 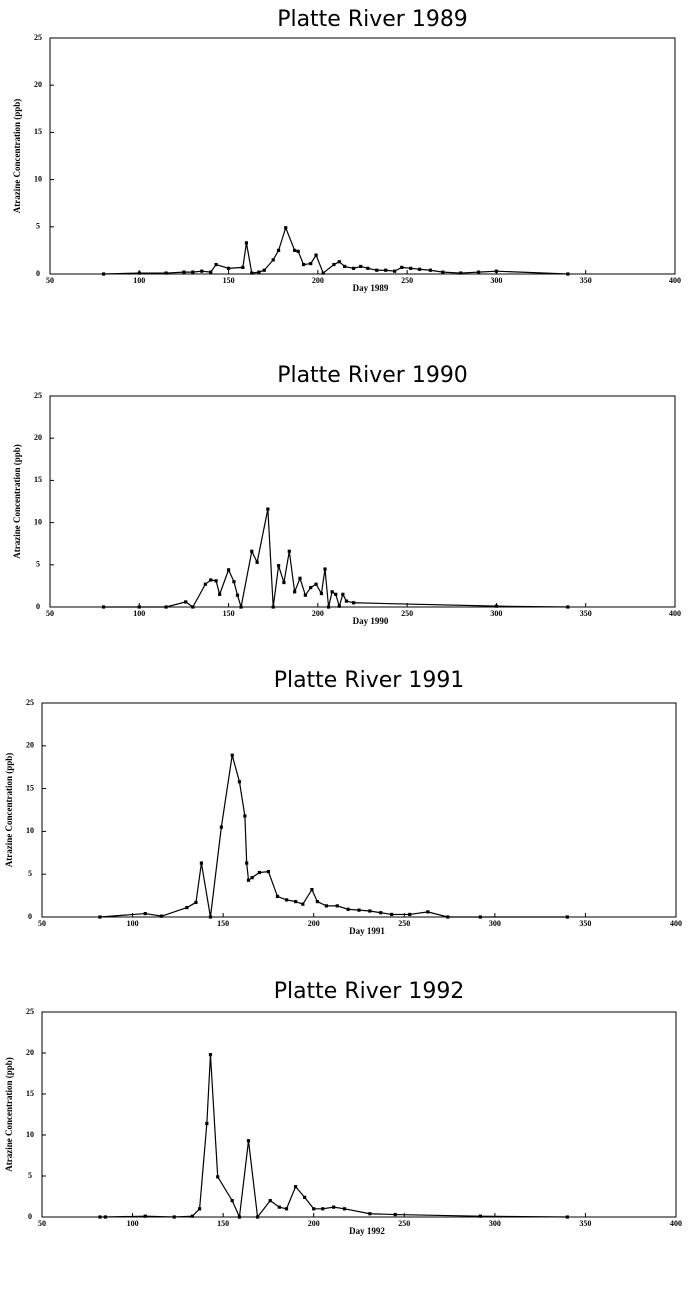 What do you see at coordinates (362, 501) in the screenshot?
I see `plot-frame` at bounding box center [362, 501].